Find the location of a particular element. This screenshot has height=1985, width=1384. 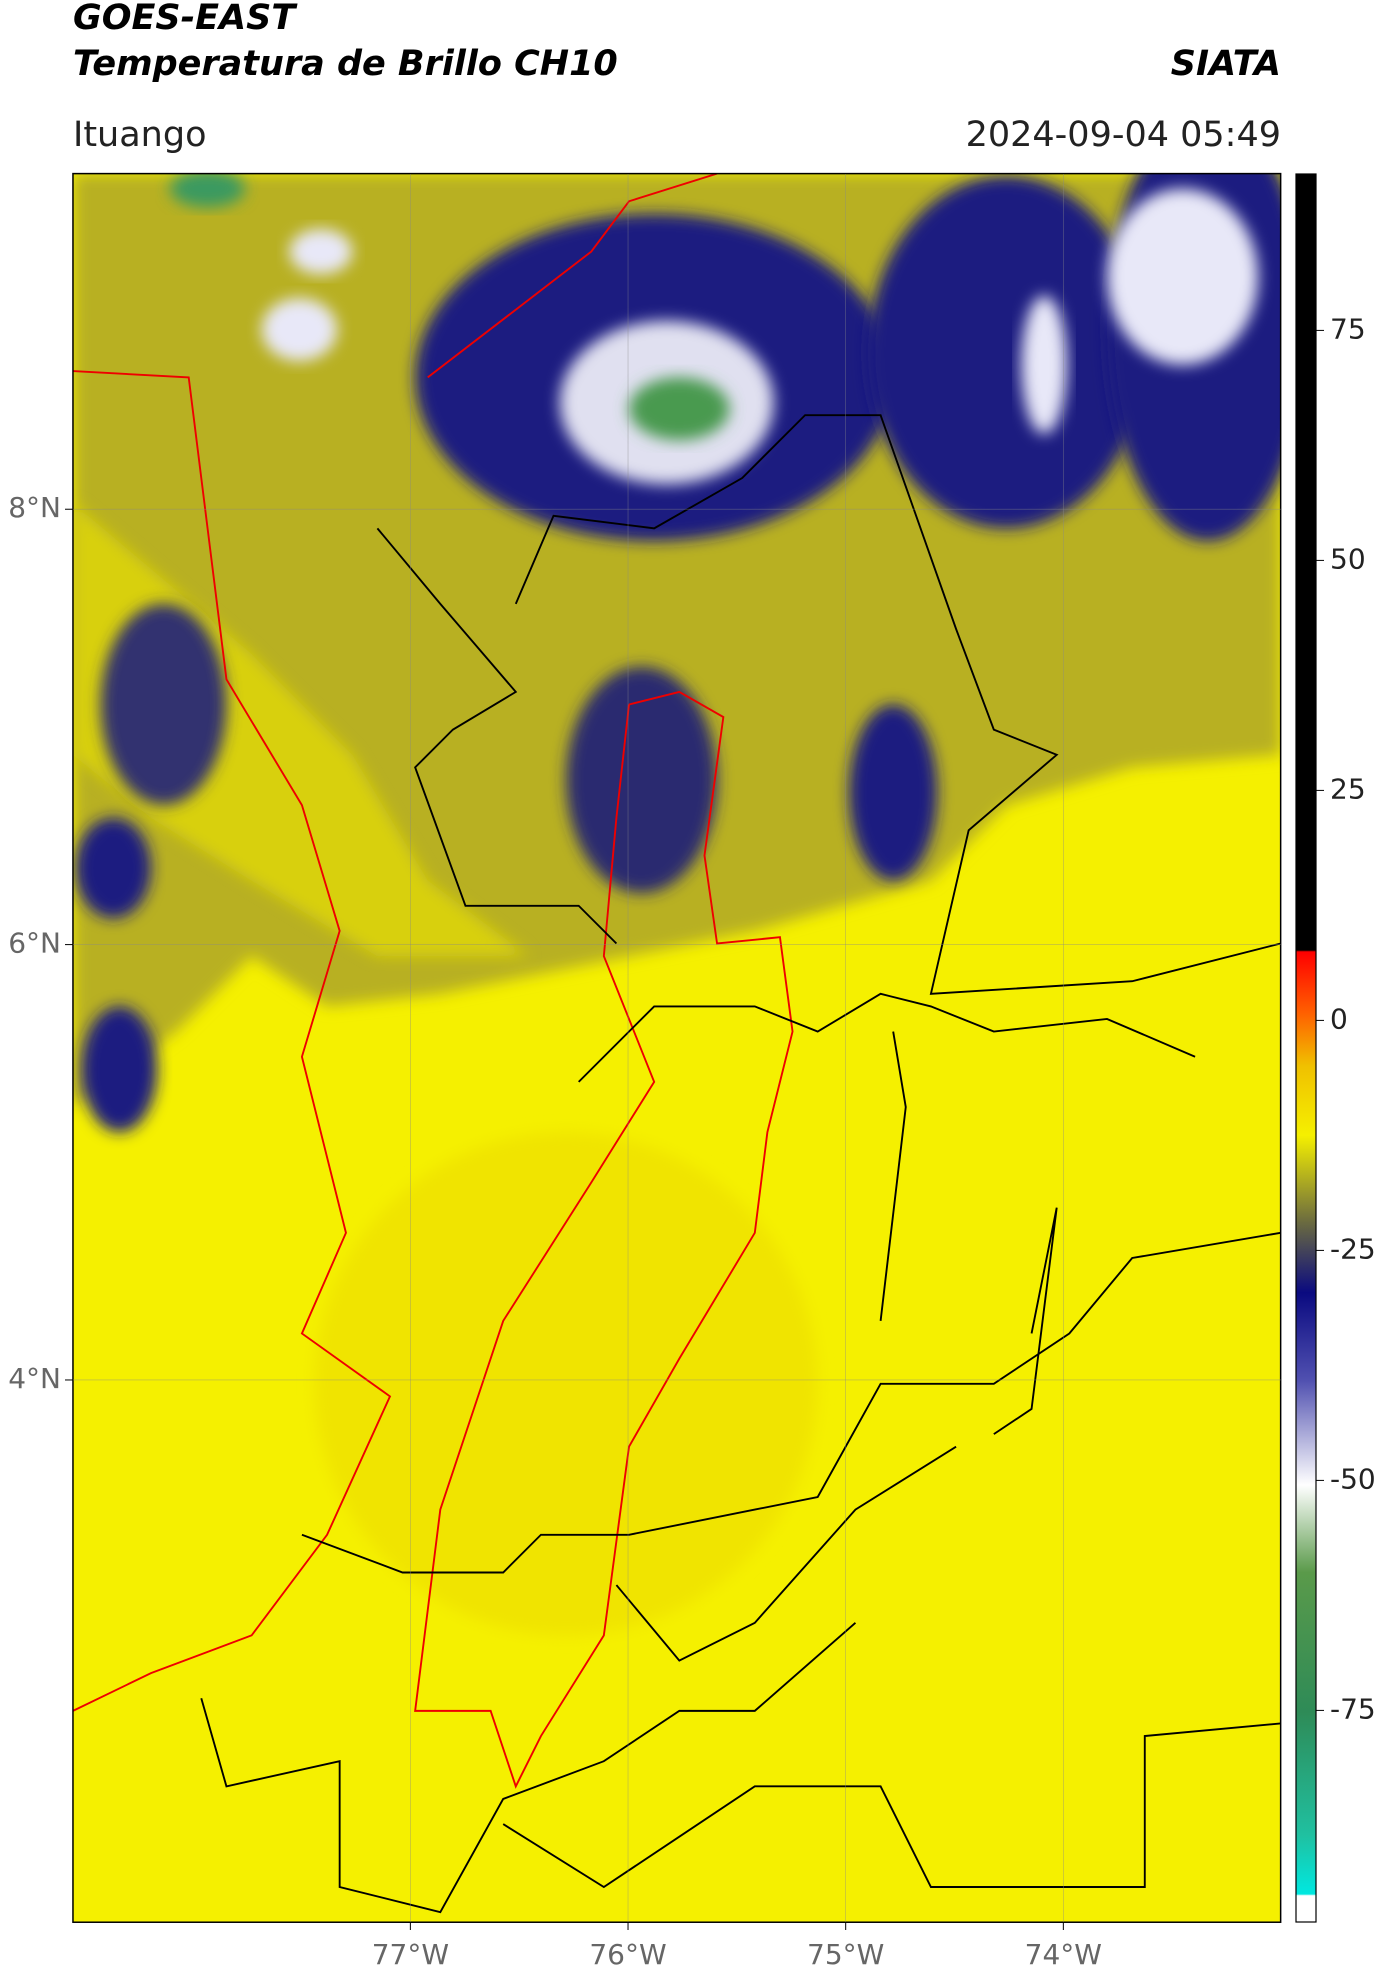

y-tick-label: 4°N is located at coordinates (34, 1378).